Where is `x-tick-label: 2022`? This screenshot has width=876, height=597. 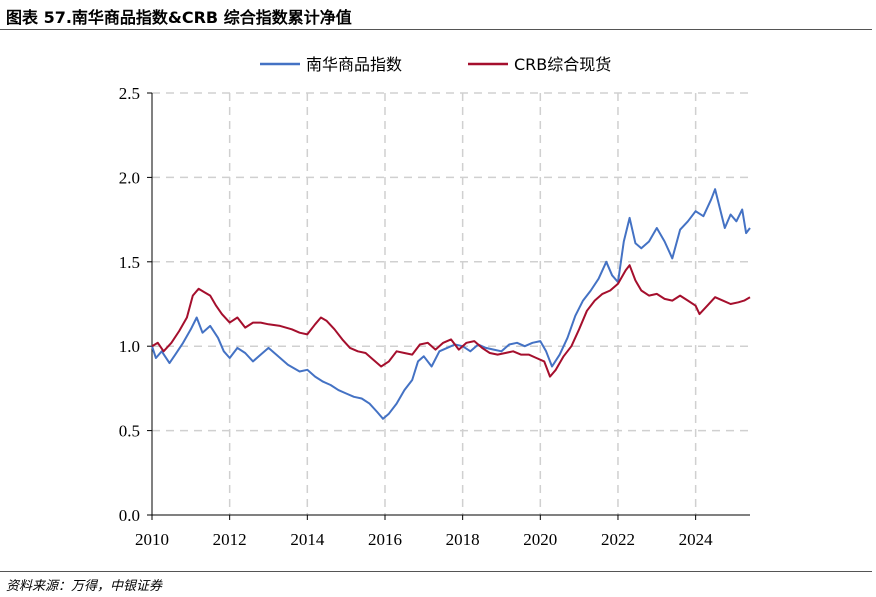 x-tick-label: 2022 is located at coordinates (618, 539).